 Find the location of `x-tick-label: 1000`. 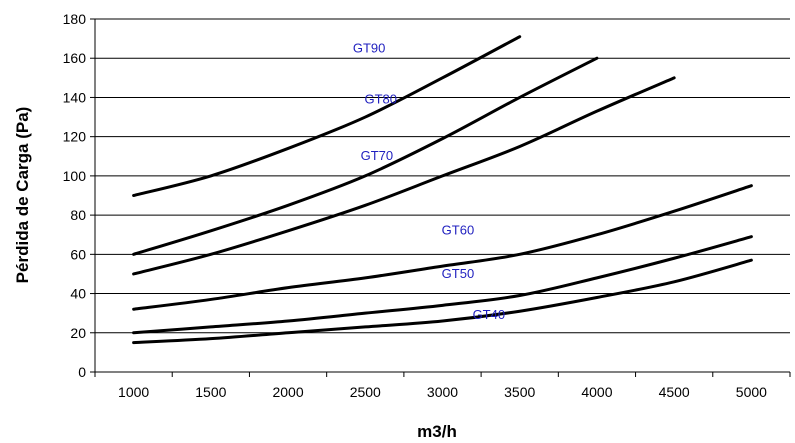

x-tick-label: 1000 is located at coordinates (133, 392).